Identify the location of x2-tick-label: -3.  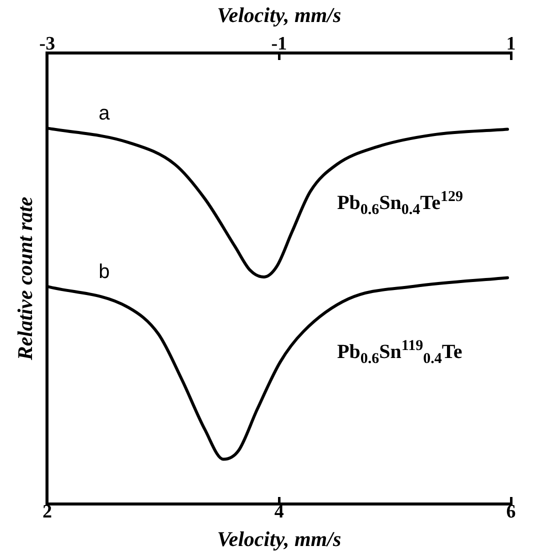
(47, 44).